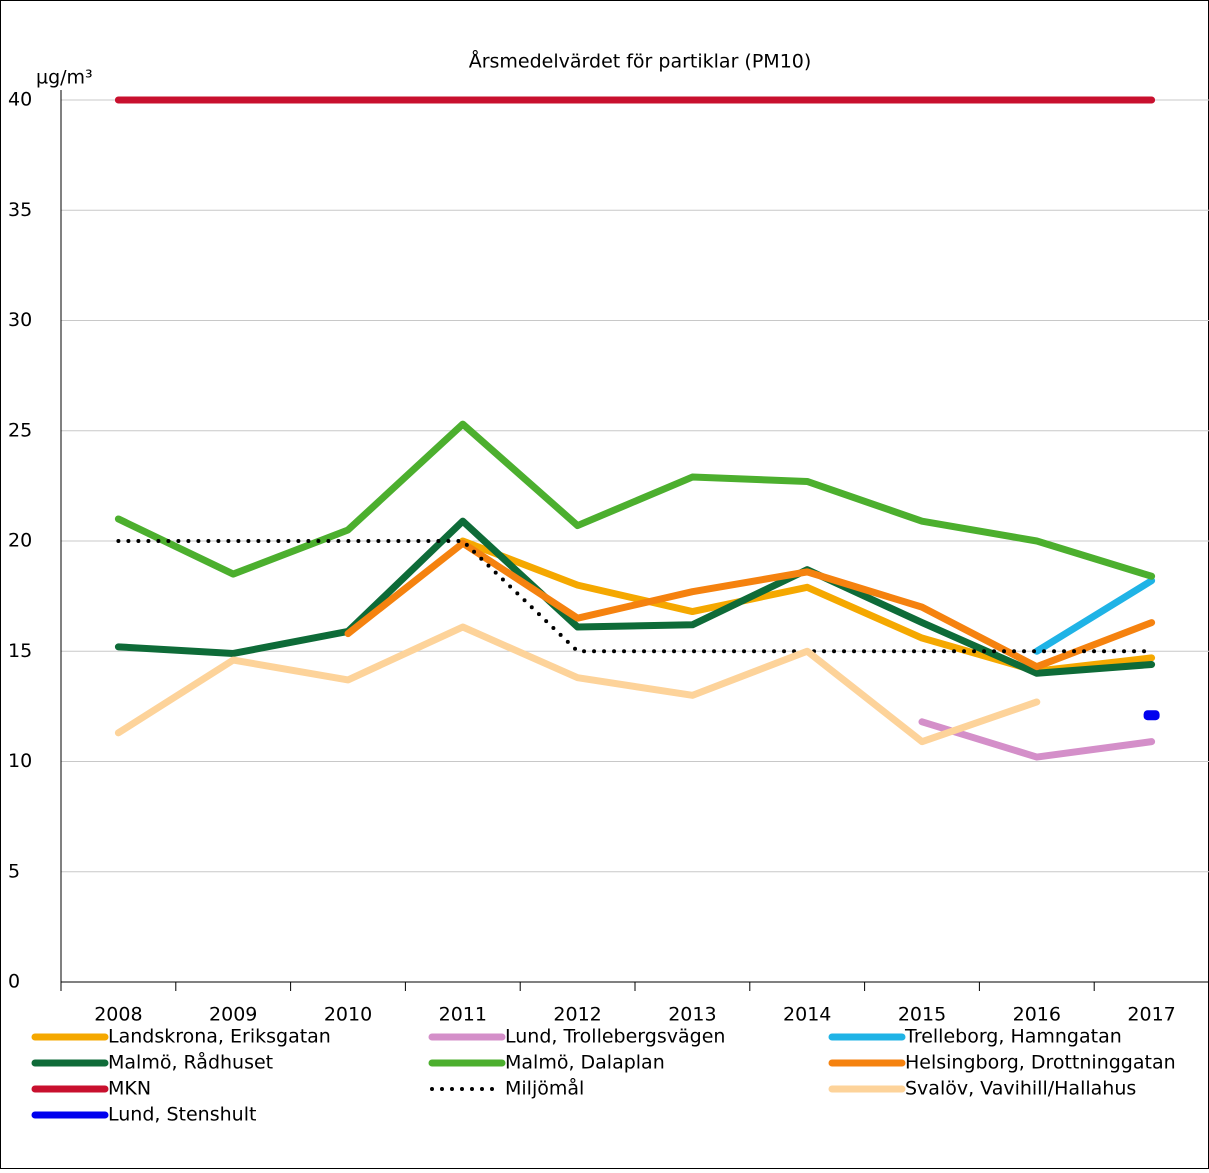  What do you see at coordinates (20, 541) in the screenshot?
I see `y-tick-label: 20` at bounding box center [20, 541].